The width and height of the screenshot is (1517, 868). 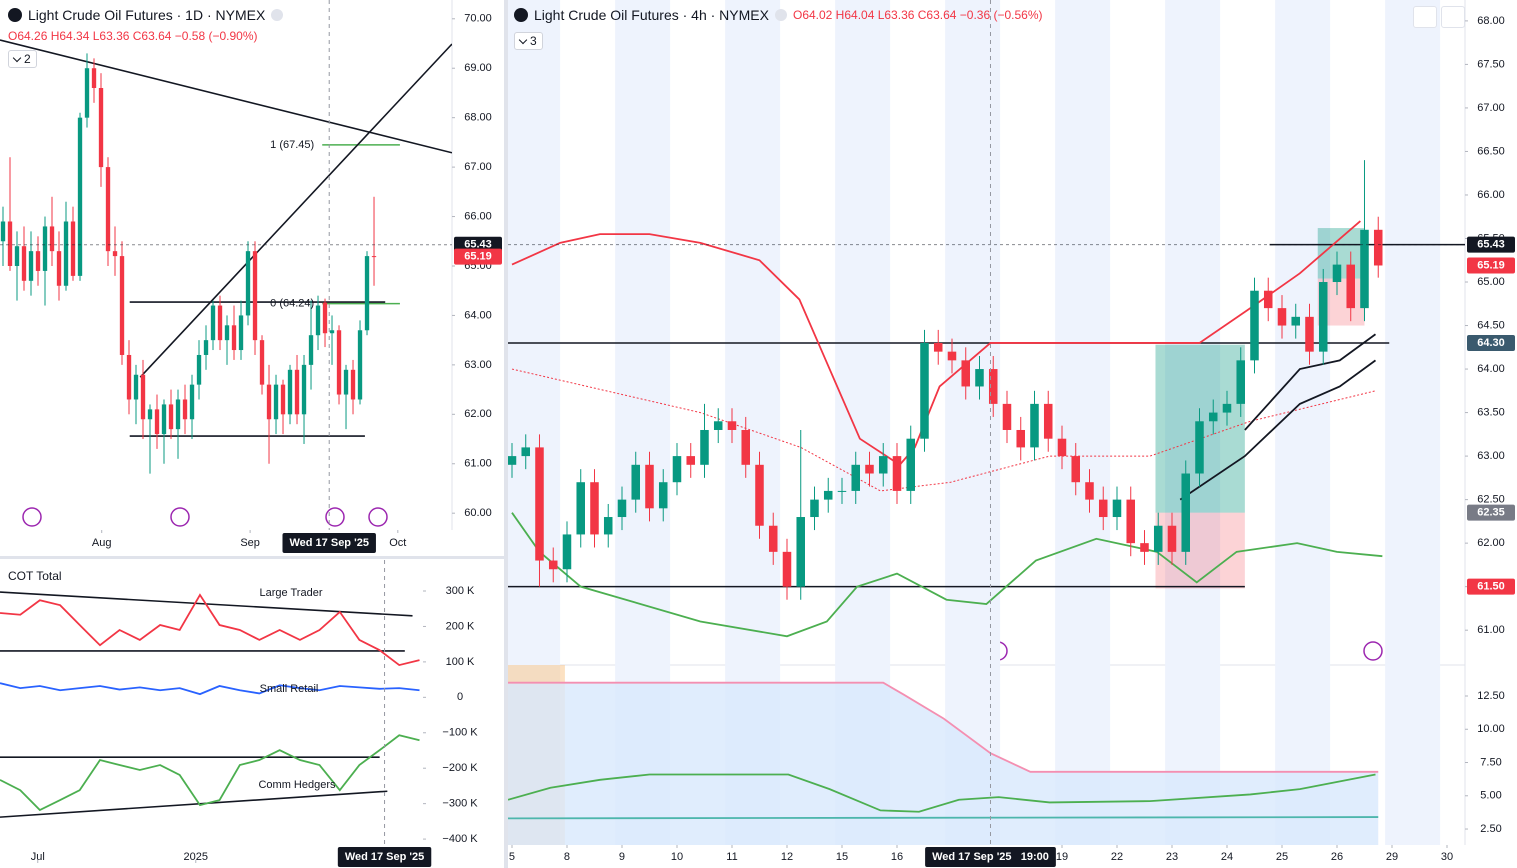 I want to click on y-tick-label: 66.50, so click(x=1491, y=151).